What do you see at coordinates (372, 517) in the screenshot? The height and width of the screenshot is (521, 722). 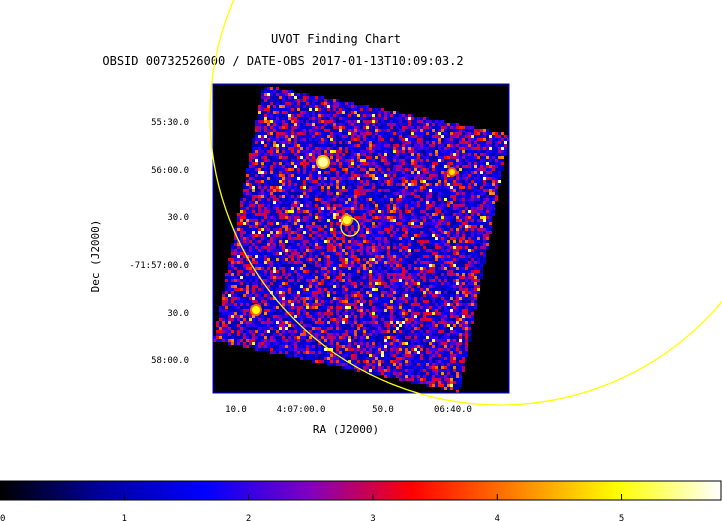 I see `colorbar-tick-label: 3` at bounding box center [372, 517].